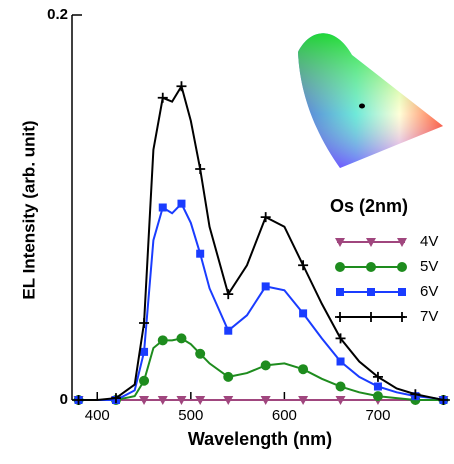 This screenshot has width=454, height=464. What do you see at coordinates (64, 399) in the screenshot?
I see `y-tick-label: 0` at bounding box center [64, 399].